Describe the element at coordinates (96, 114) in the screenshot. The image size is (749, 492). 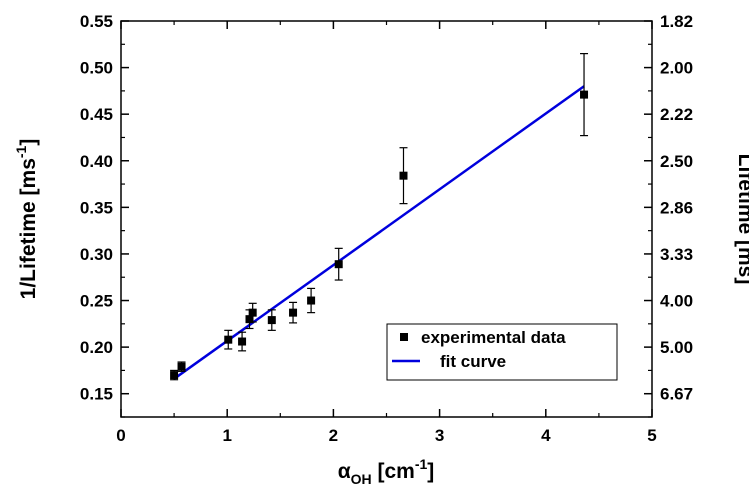
I see `y-left-tick-label: 0.45` at that location.